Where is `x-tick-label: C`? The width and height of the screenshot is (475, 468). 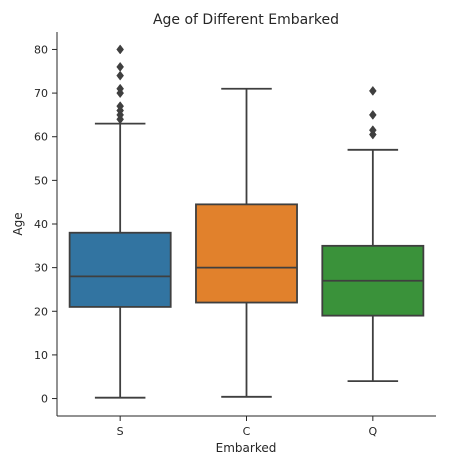 x-tick-label: C is located at coordinates (247, 431).